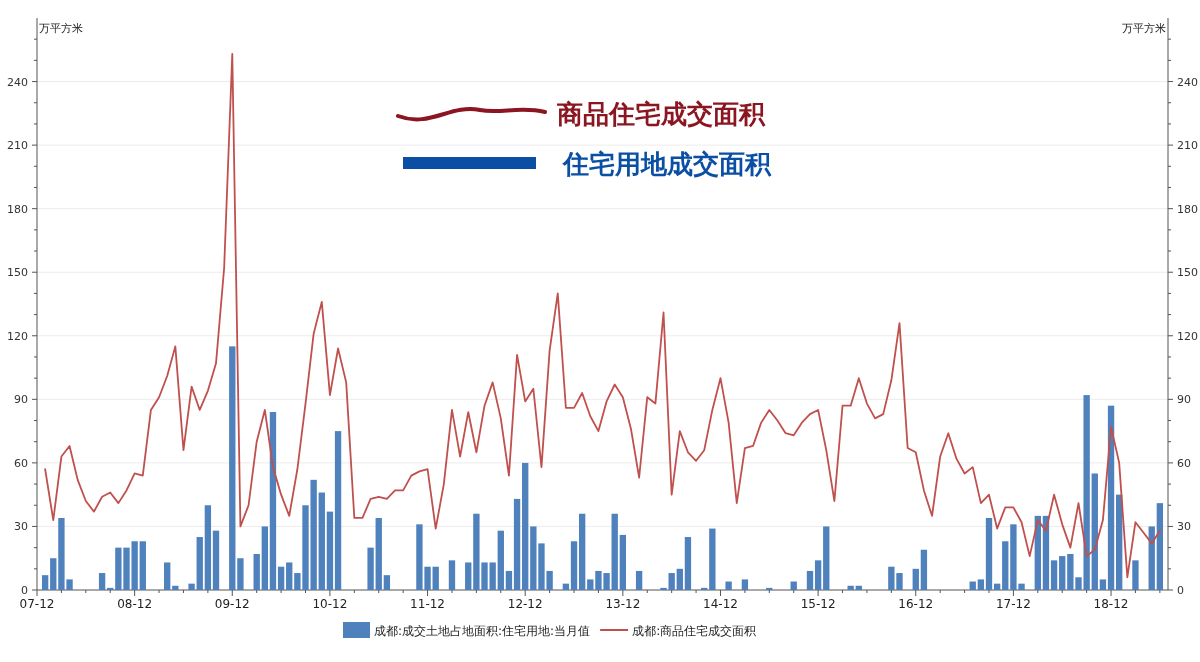 The width and height of the screenshot is (1200, 662). What do you see at coordinates (720, 604) in the screenshot?
I see `x-tick-label: 14-12` at bounding box center [720, 604].